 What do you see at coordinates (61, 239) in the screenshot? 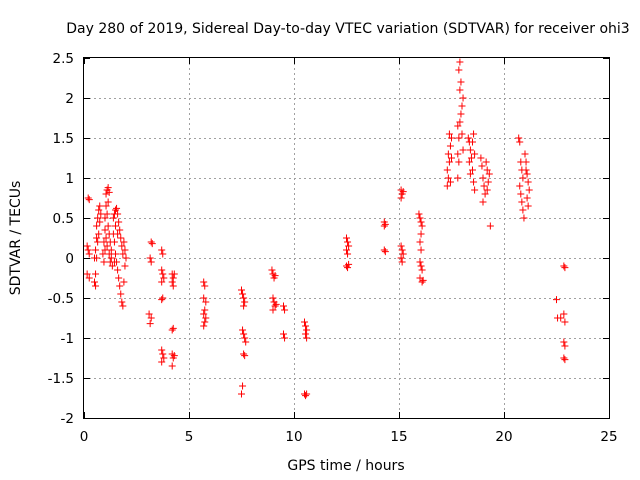
I see `y-tick-labels: -2 -1.5 -1 -0.5 0 0.5 1 1.5 2 2.5` at bounding box center [61, 239].